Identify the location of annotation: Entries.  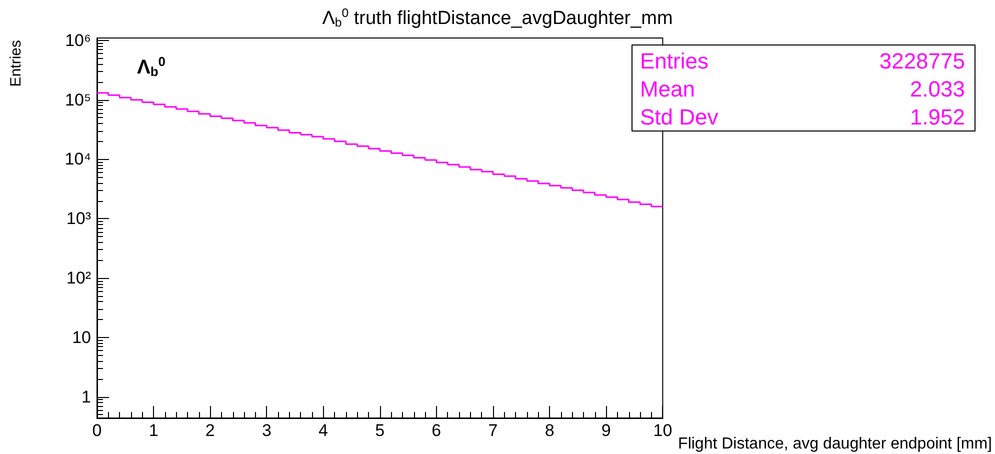
(674, 61).